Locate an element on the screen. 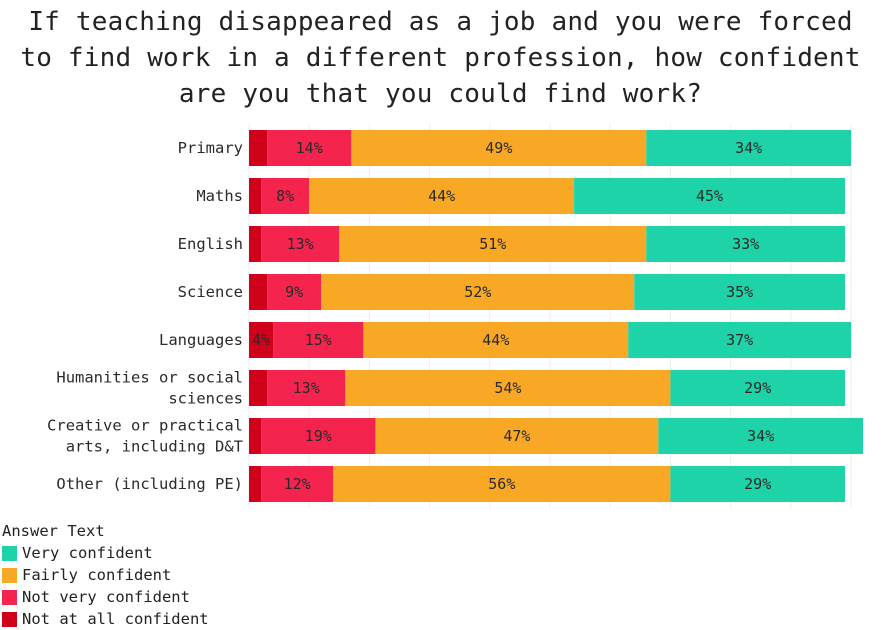  category-label: Science is located at coordinates (210, 292).